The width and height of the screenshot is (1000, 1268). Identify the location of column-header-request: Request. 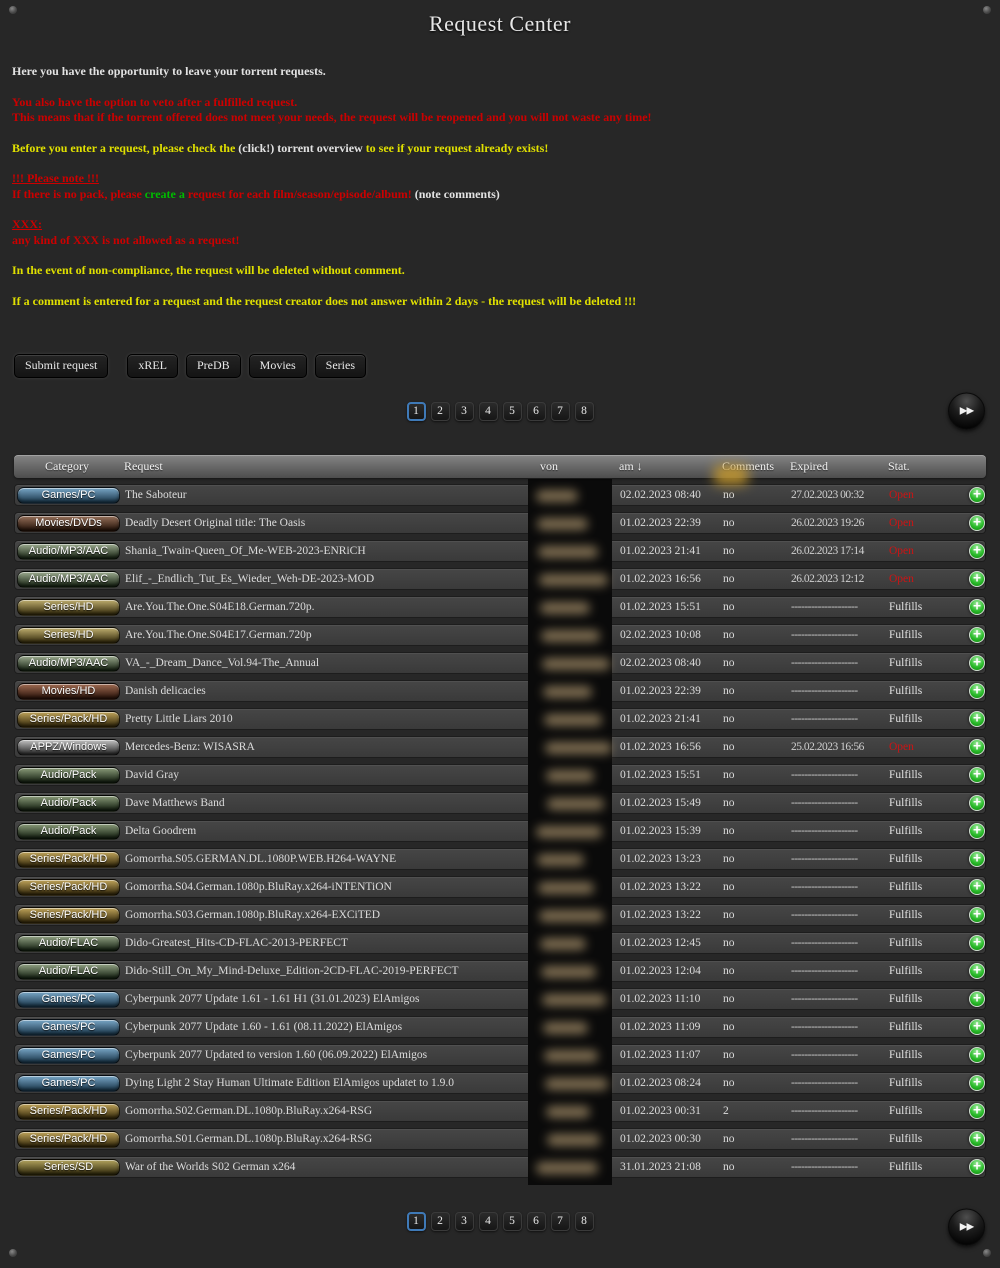
(143, 466).